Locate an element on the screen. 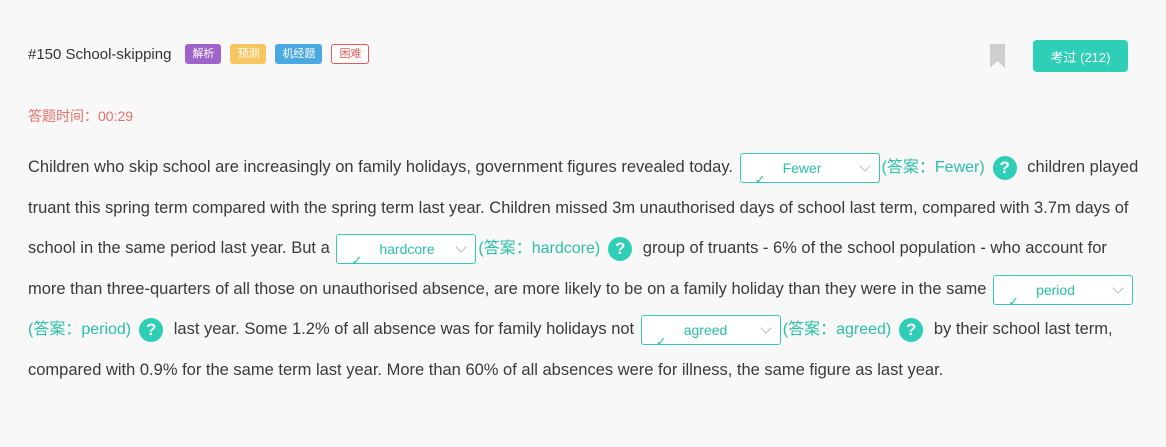  tag-difficulty: 困难 is located at coordinates (350, 54).